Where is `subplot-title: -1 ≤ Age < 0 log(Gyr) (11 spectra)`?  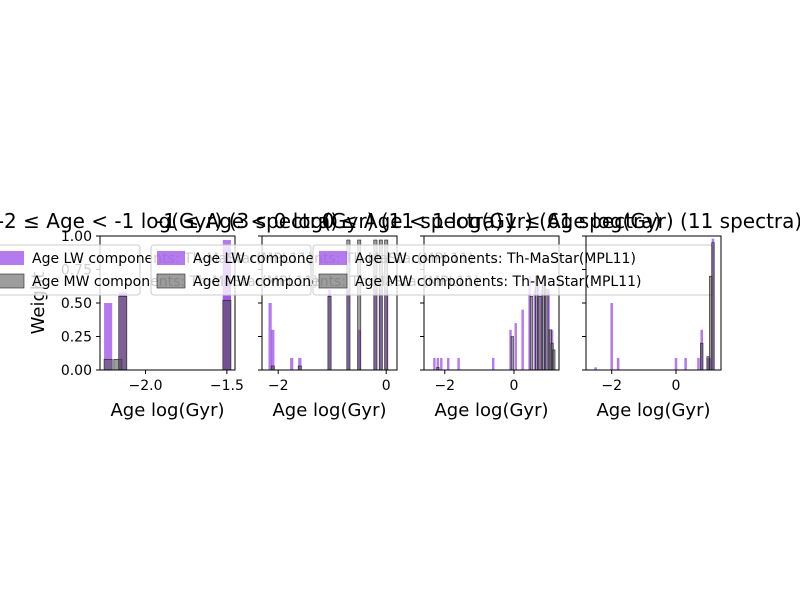
subplot-title: -1 ≤ Age < 0 log(Gyr) (11 spectra) is located at coordinates (329, 221).